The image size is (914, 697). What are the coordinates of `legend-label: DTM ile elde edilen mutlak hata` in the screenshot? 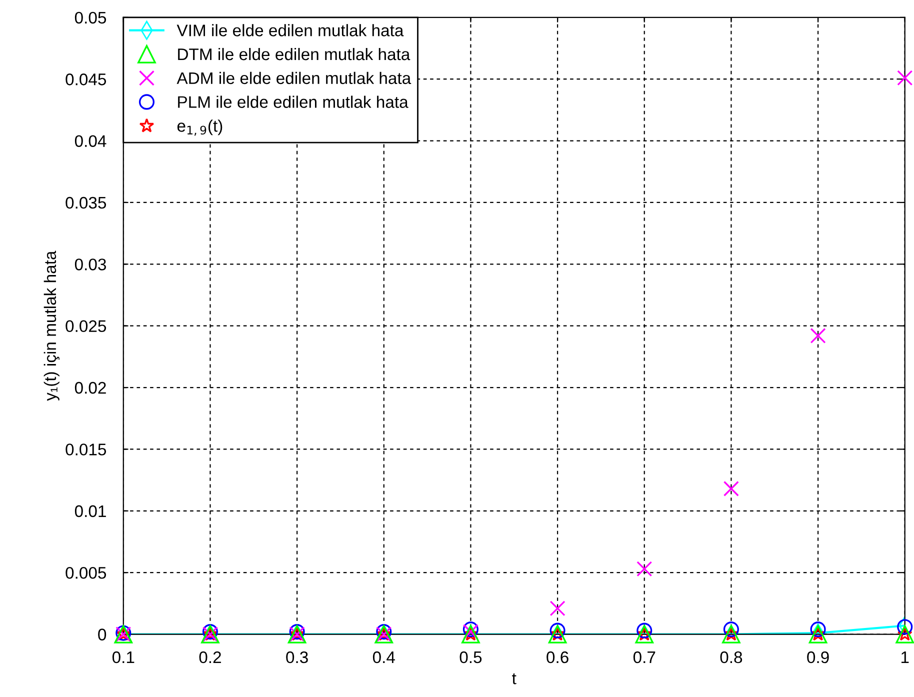 It's located at (294, 54).